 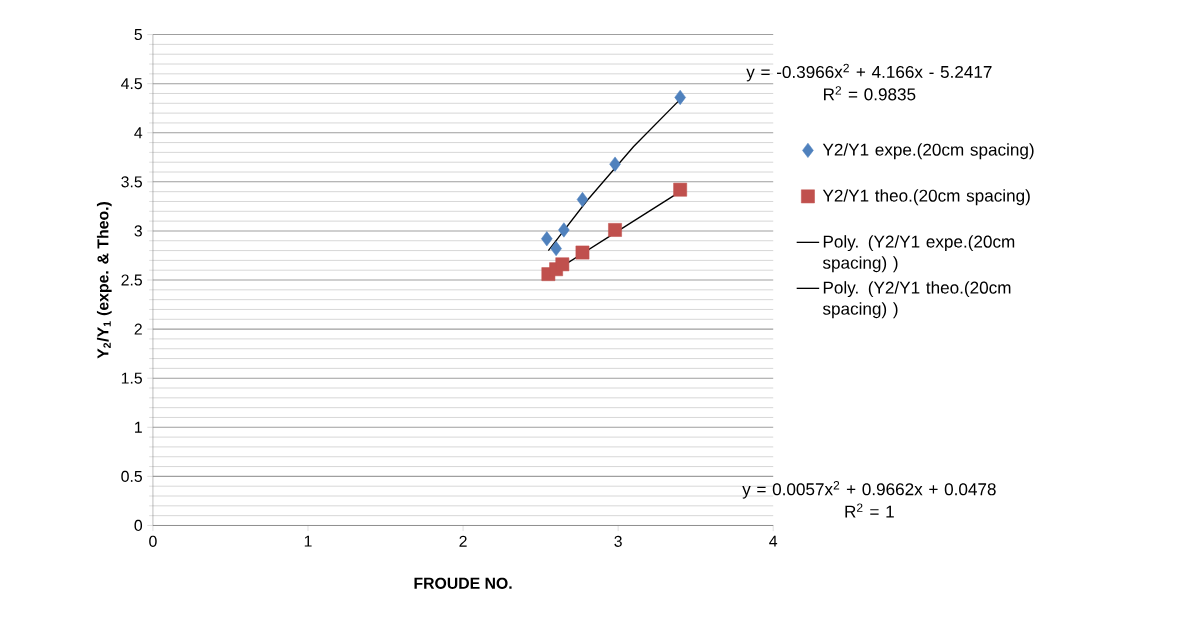 I want to click on x-axis-title: FROUDE NO., so click(x=463, y=583).